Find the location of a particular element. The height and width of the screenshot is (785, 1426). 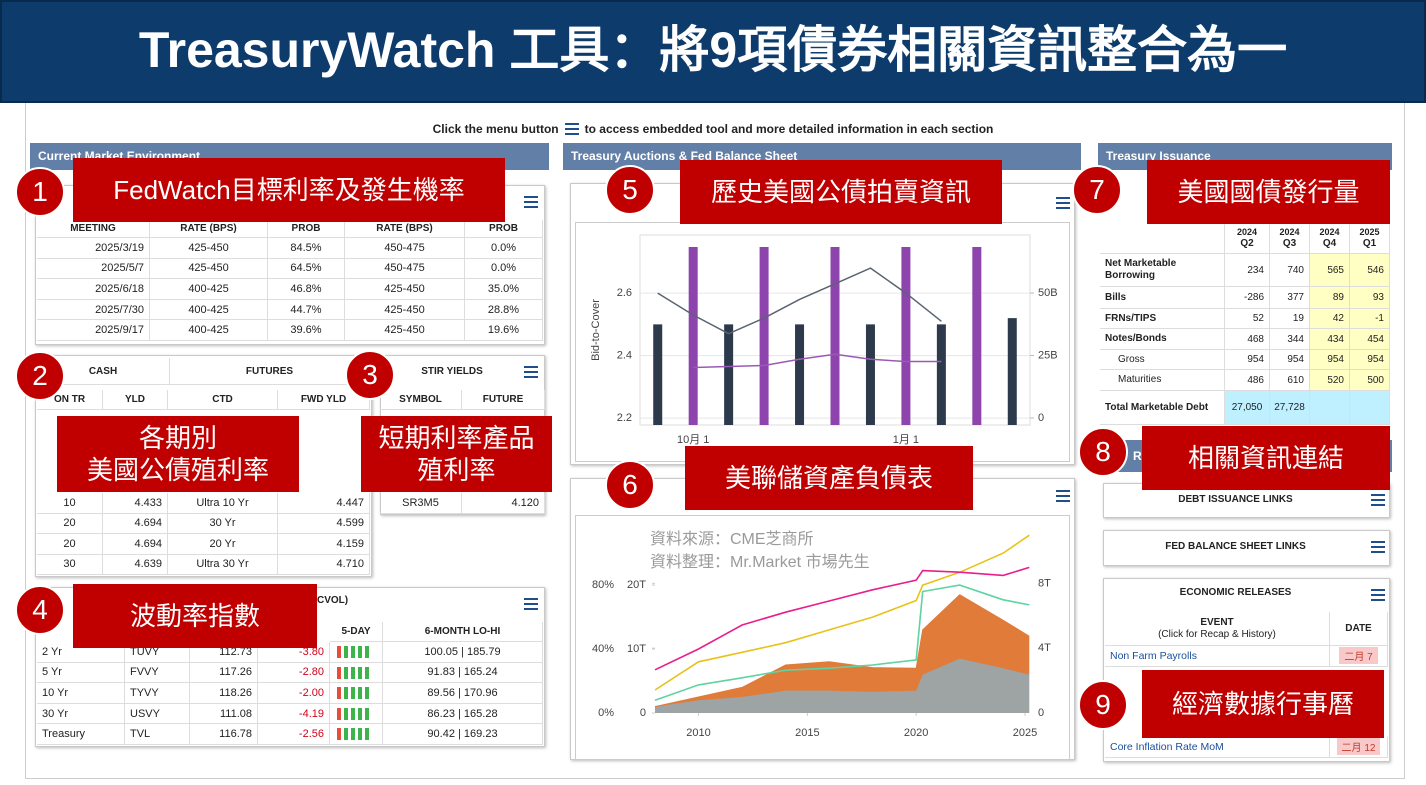

table-cell: 425-450 is located at coordinates (209, 269).